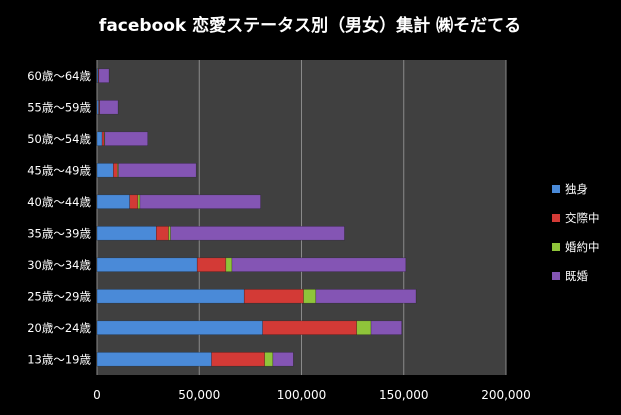 The width and height of the screenshot is (621, 415). Describe the element at coordinates (59, 202) in the screenshot. I see `y-tick-label: 40歳～44歳` at that location.